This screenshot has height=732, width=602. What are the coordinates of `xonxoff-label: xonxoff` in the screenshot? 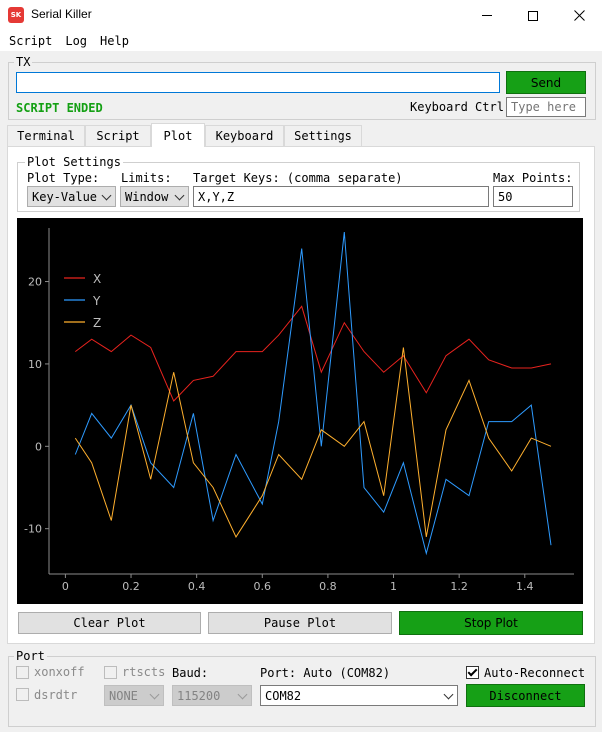 It's located at (59, 672).